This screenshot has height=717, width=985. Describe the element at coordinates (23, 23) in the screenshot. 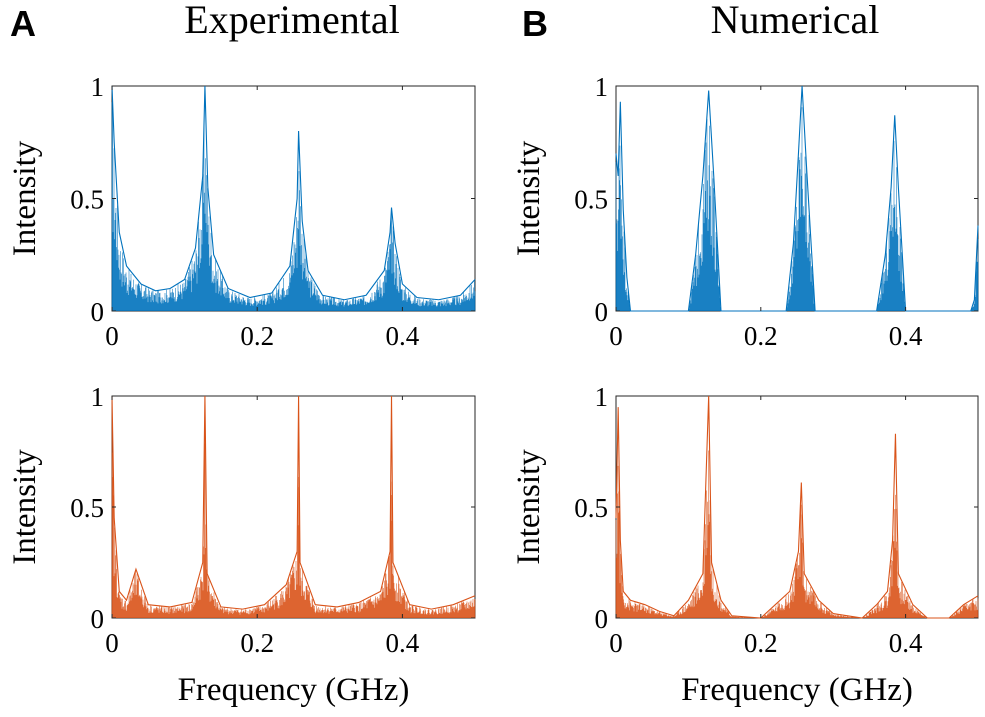

I see `panel-letter-a: A` at that location.